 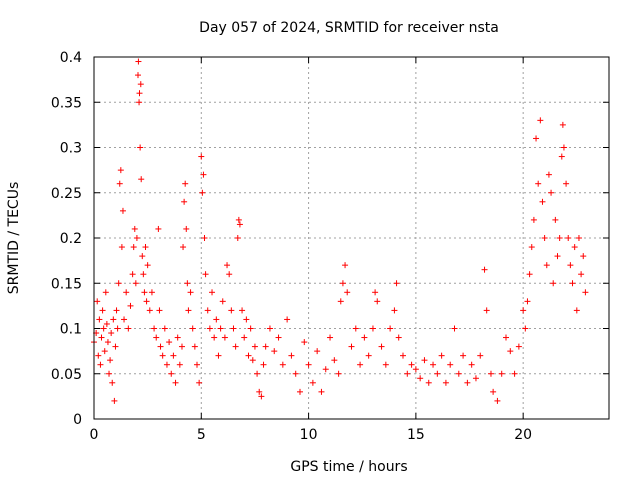 I want to click on y-axis-label: SRMTID / TECUs, so click(x=14, y=238).